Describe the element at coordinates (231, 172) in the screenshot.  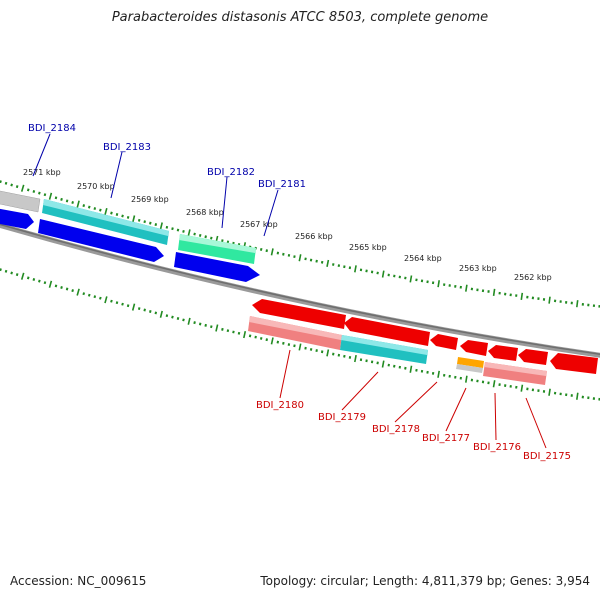
I see `gene-label-bdi-2182: BDI_2182` at that location.